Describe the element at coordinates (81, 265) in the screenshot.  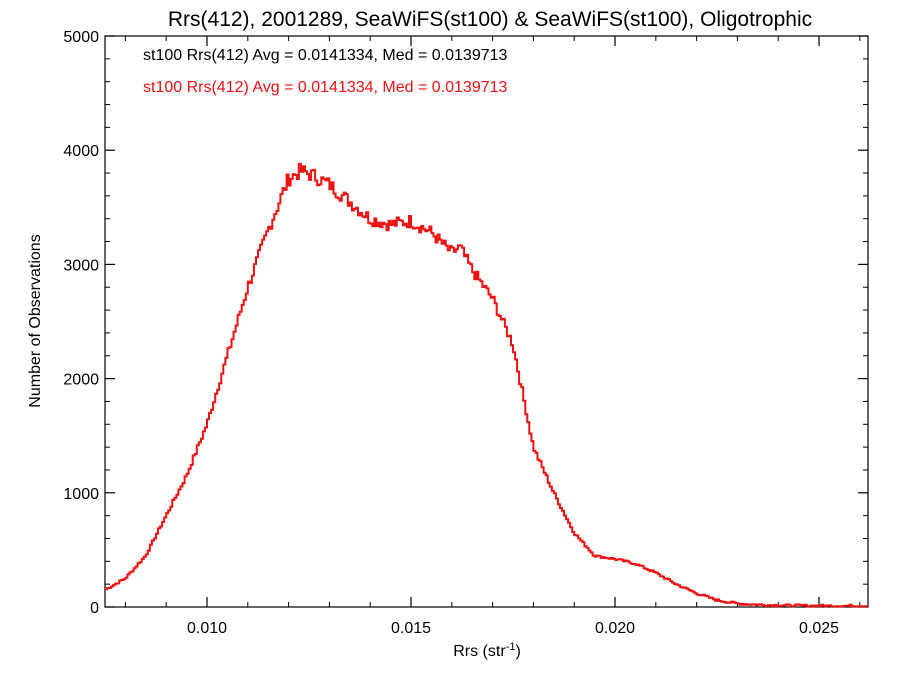
I see `y-tick-label: 3000` at that location.